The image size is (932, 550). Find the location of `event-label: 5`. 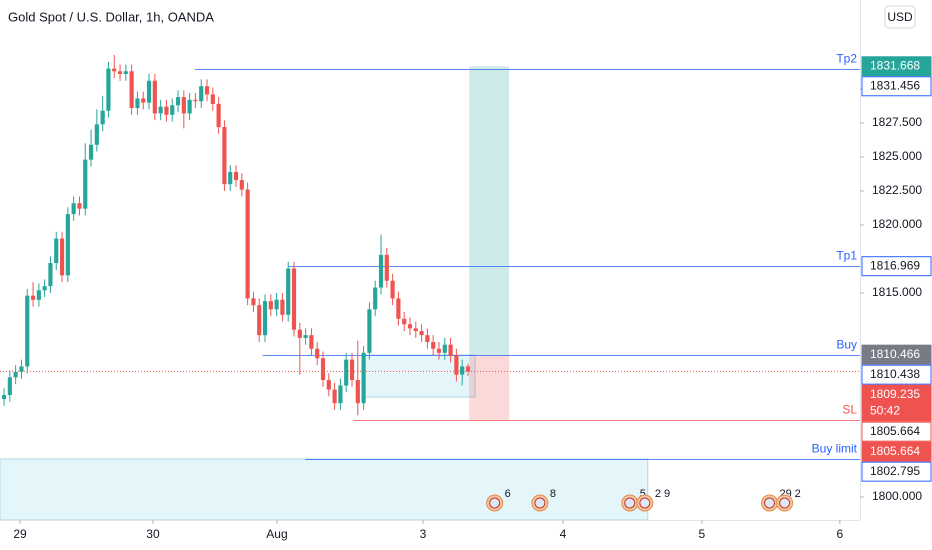

event-label: 5 is located at coordinates (643, 494).